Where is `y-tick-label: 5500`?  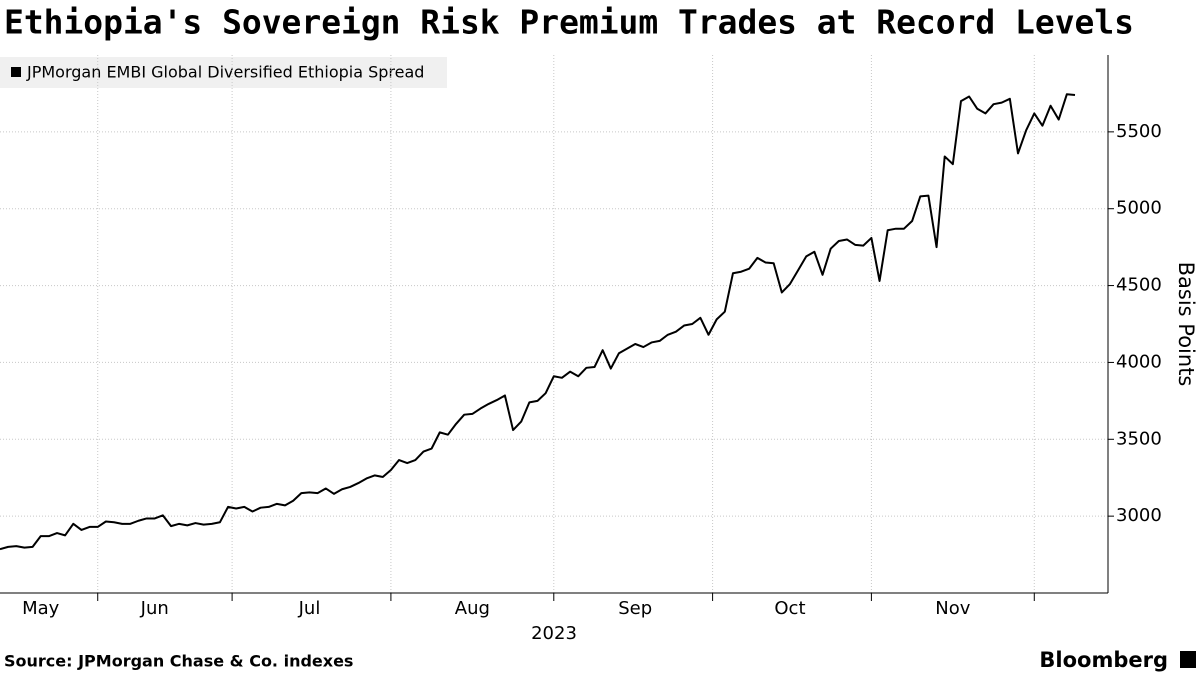
y-tick-label: 5500 is located at coordinates (1139, 131).